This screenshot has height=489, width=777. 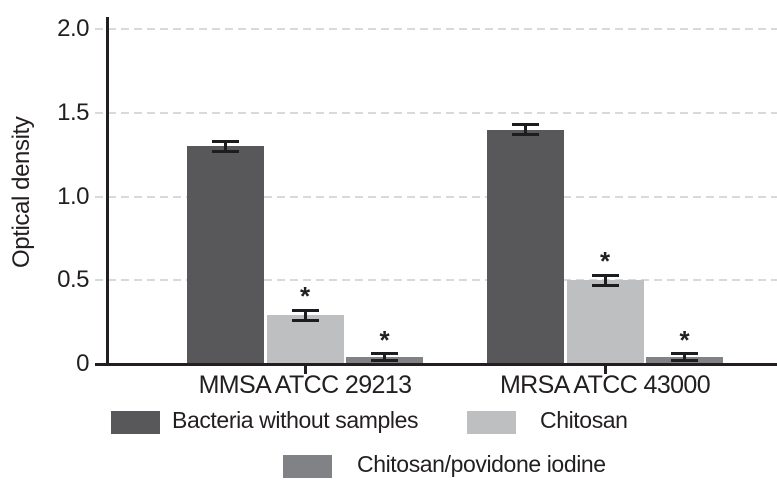 I want to click on y-tick-label: 1.5, so click(x=73, y=112).